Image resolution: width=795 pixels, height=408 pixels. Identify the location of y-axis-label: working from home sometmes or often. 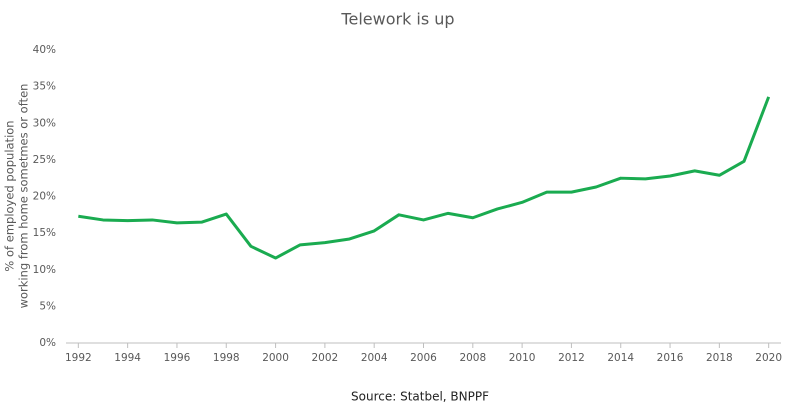
(24, 196).